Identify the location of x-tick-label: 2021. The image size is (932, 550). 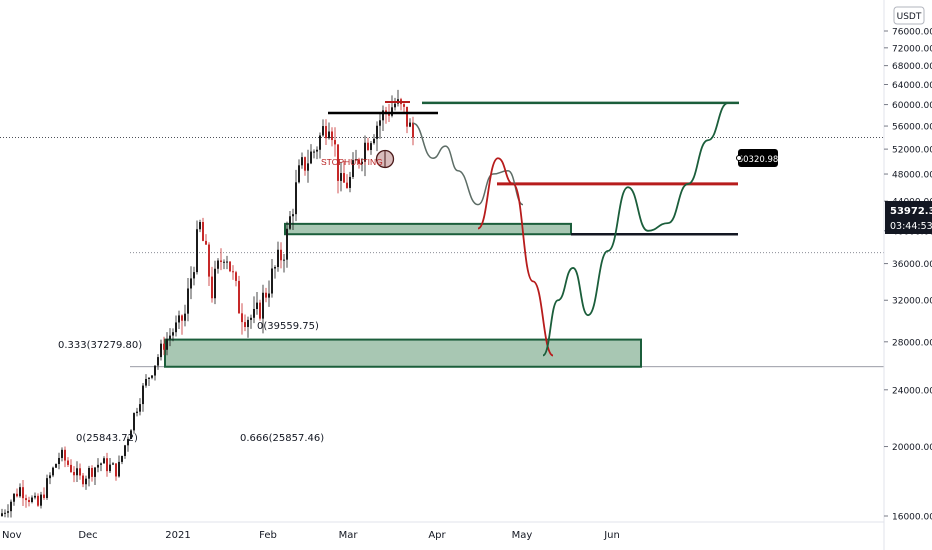
(177, 535).